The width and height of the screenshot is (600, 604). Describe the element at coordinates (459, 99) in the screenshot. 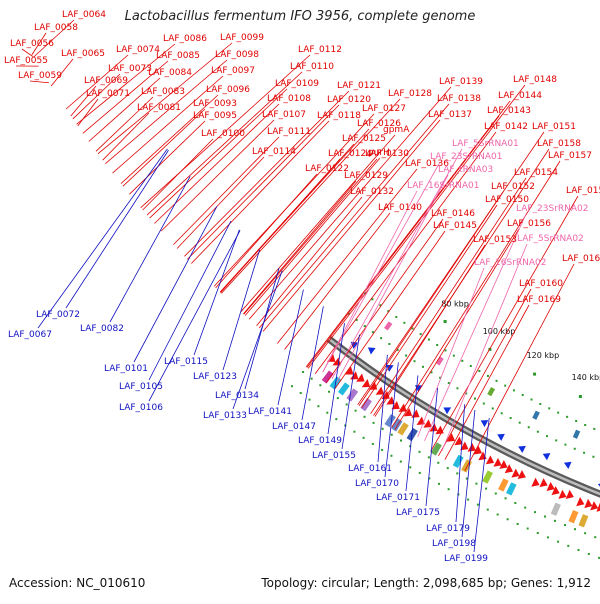

I see `cds-label: LAF_0138` at that location.